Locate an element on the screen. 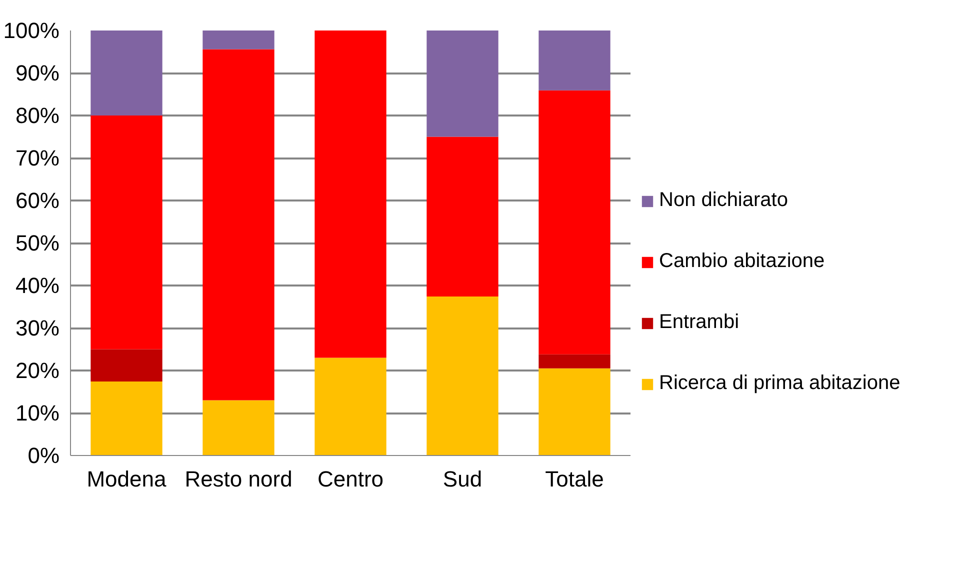 The image size is (959, 572). legend-label: Entrambi is located at coordinates (699, 322).